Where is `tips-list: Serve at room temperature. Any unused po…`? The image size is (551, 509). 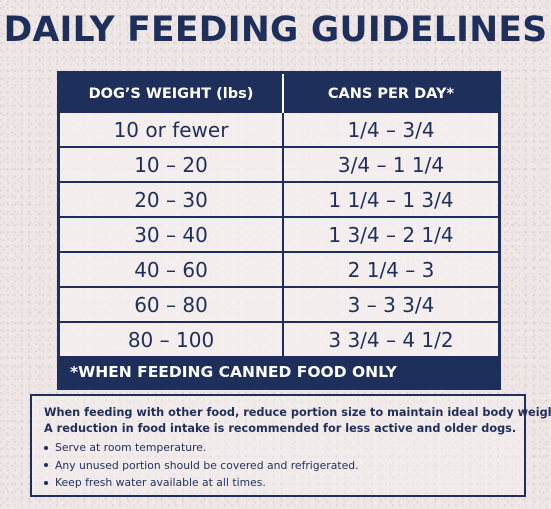 tips-list: Serve at room temperature. Any unused po… is located at coordinates (278, 465).